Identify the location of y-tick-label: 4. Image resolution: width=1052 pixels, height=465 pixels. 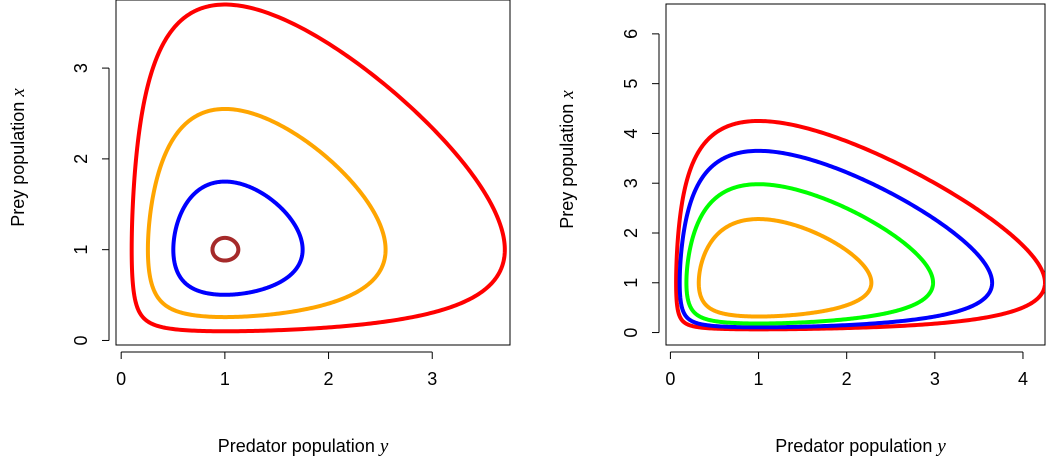
(631, 133).